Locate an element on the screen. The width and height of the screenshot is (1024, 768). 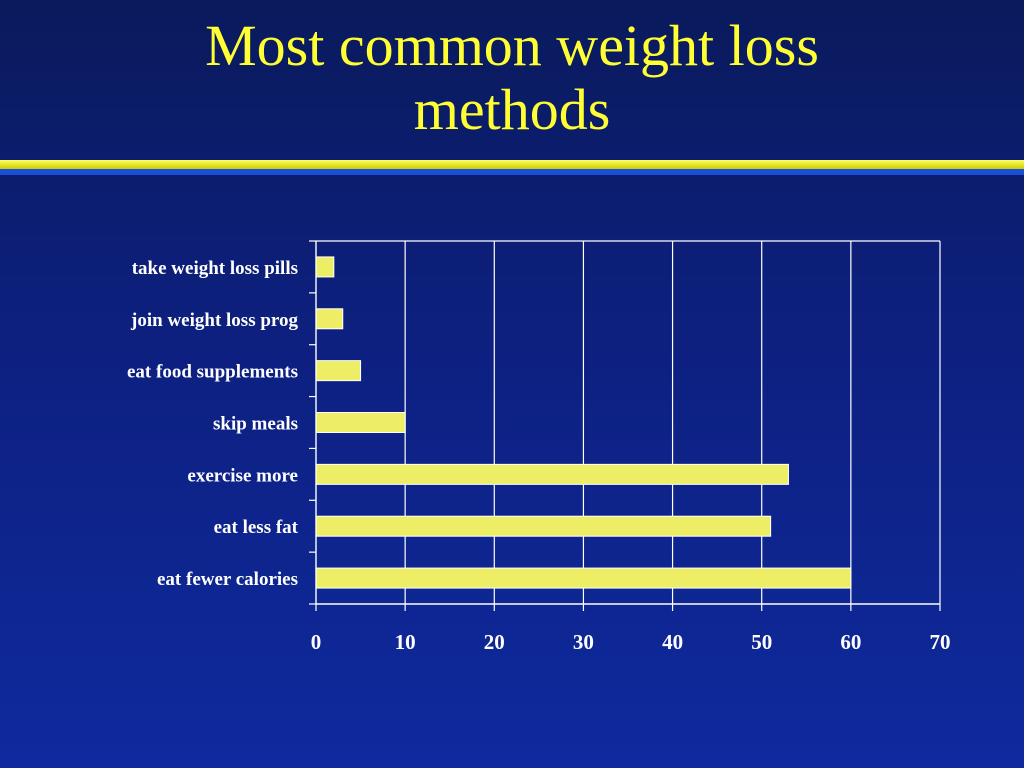
category-label: take weight loss pills is located at coordinates (215, 268).